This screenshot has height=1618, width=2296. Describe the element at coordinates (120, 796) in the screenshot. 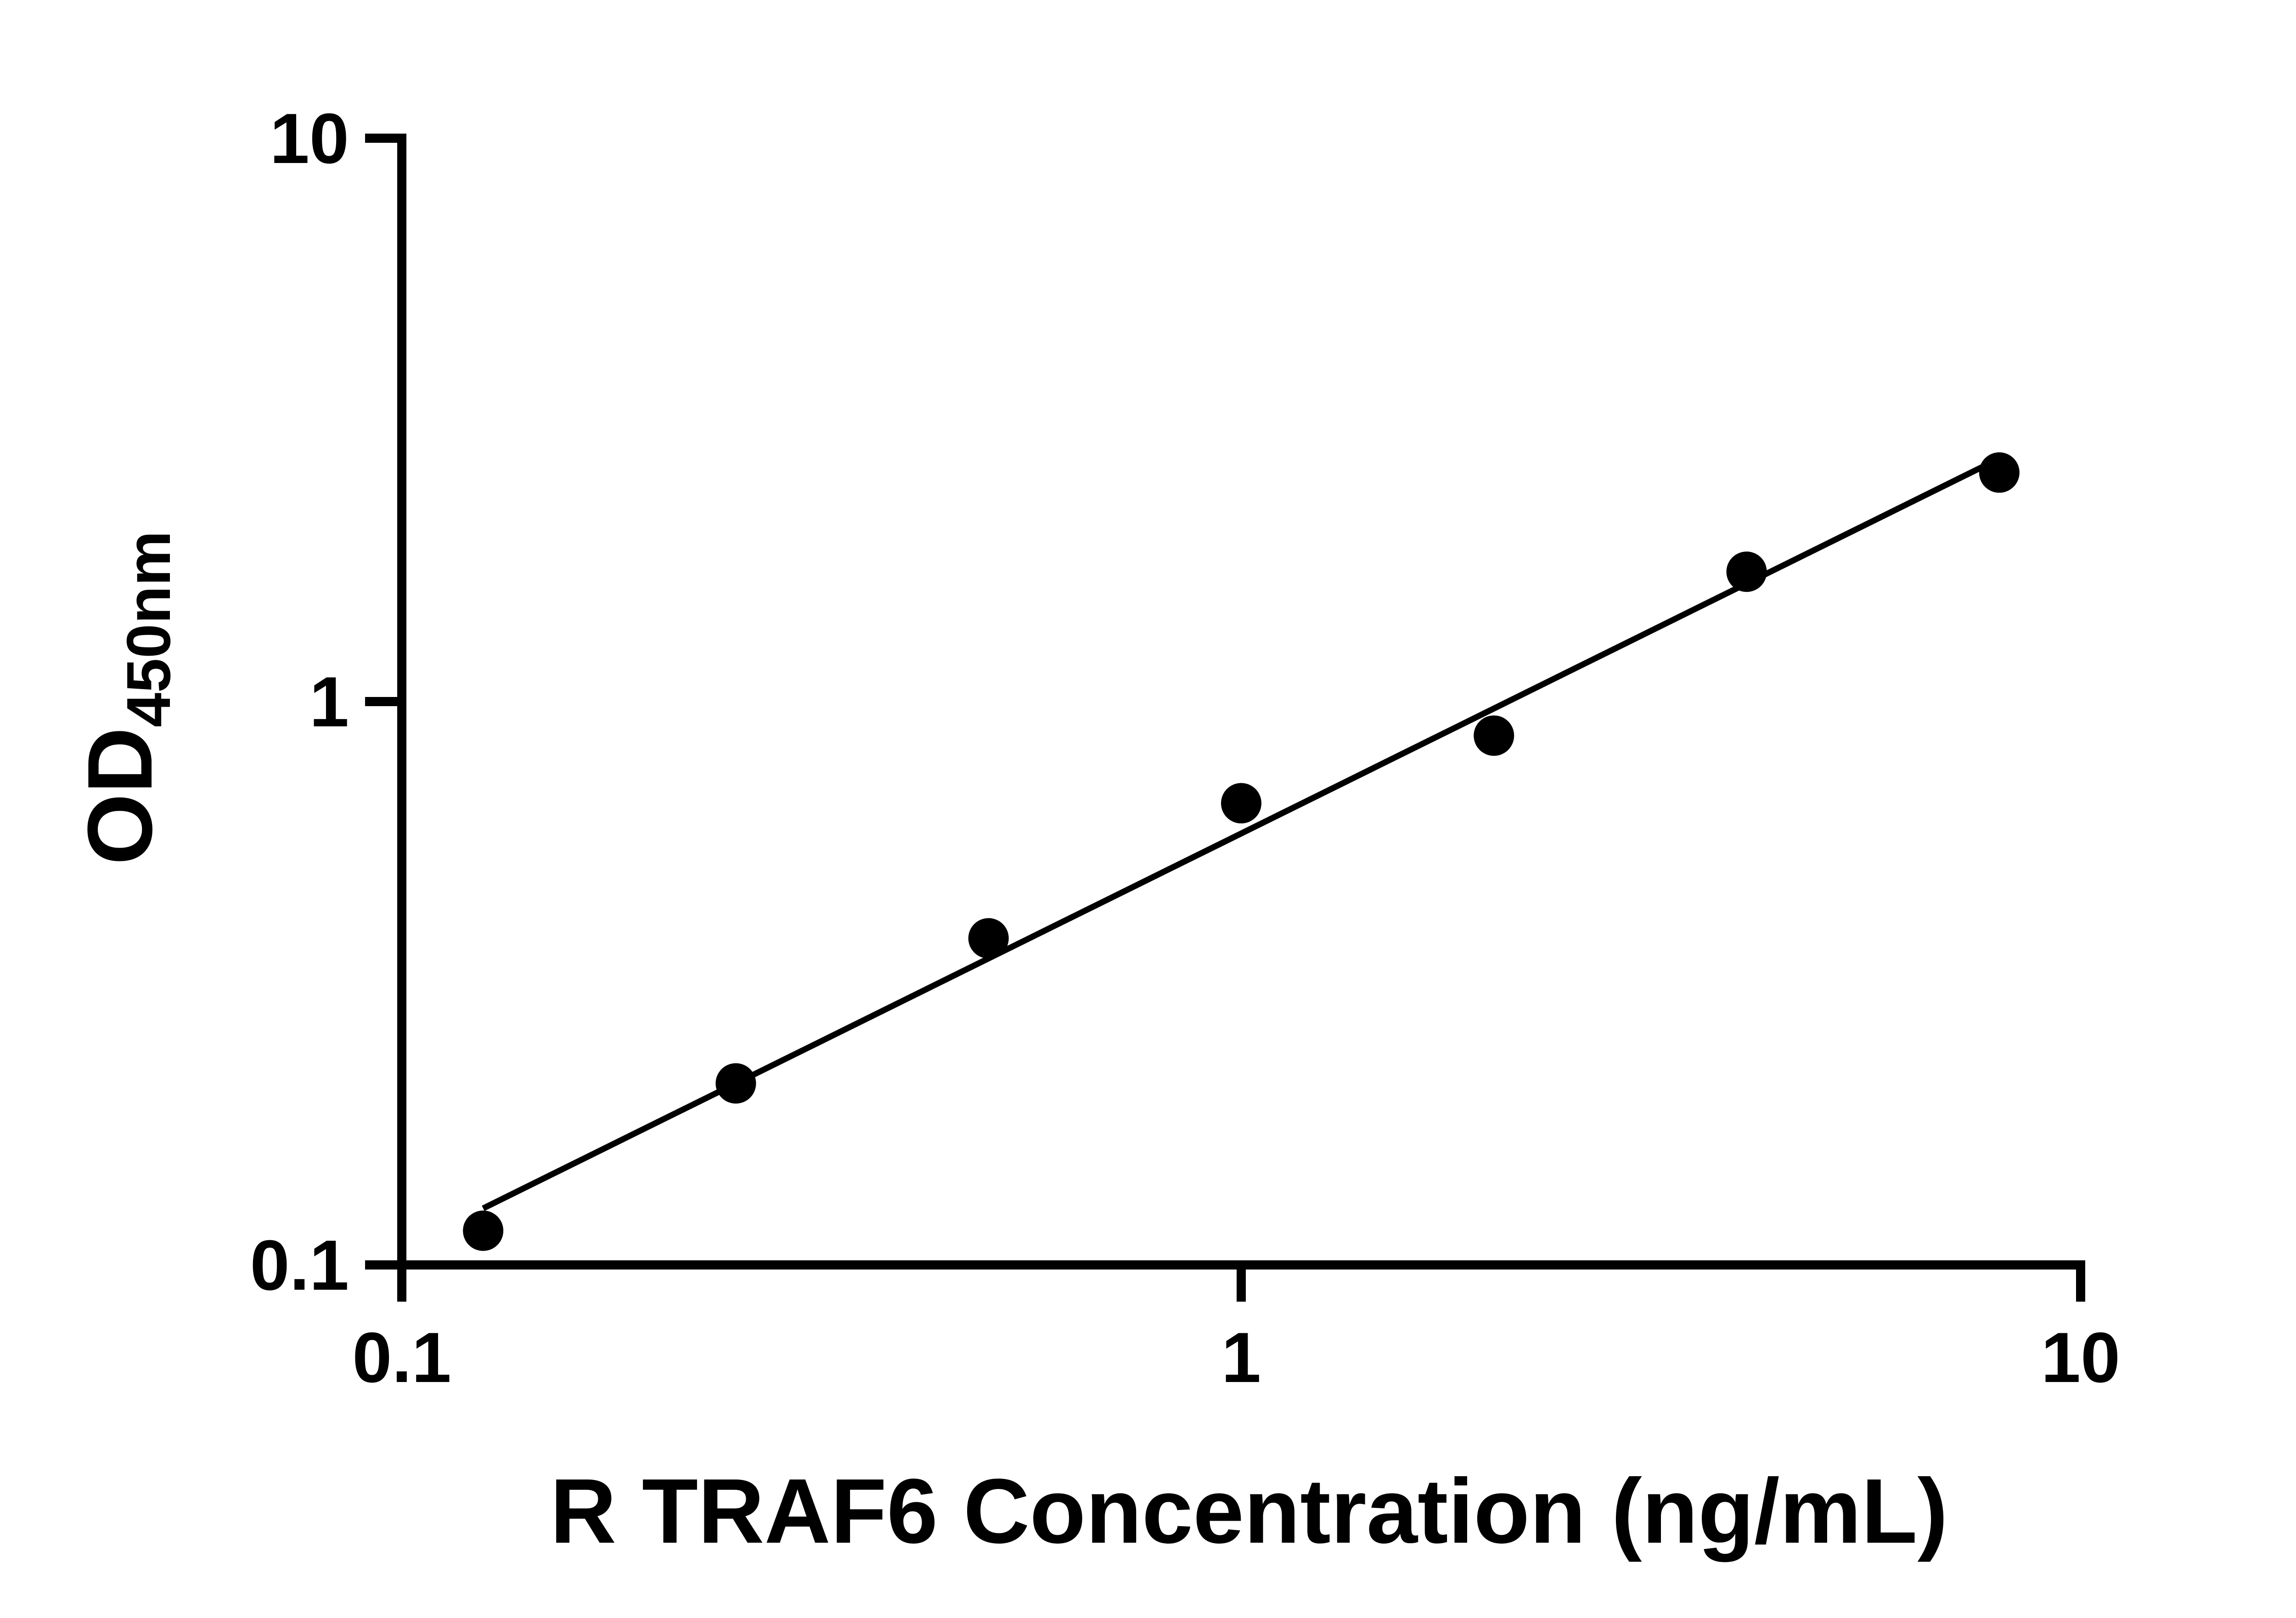

I see `y-axis-label-main: OD` at that location.